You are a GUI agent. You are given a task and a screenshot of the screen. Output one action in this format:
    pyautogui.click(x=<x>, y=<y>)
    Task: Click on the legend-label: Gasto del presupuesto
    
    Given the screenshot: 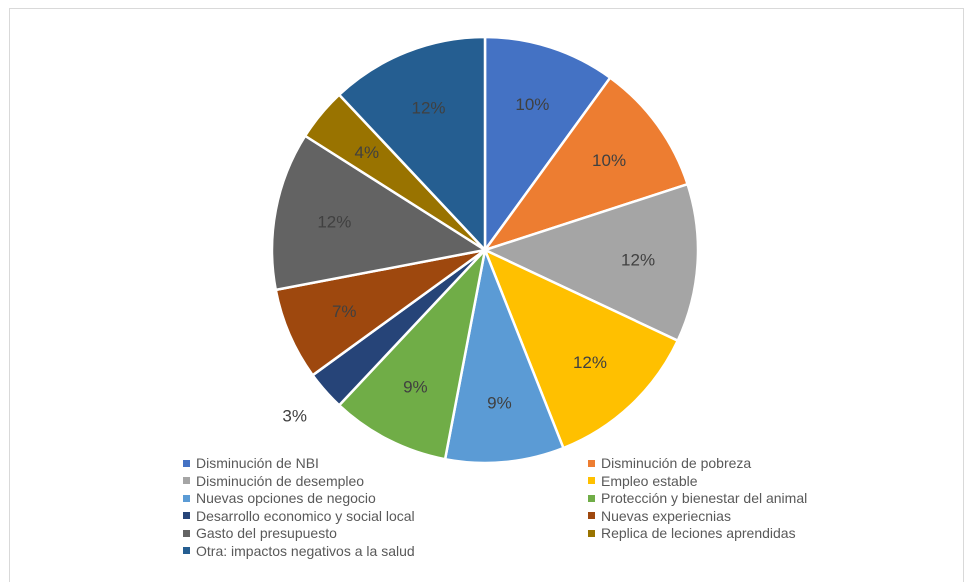 What is the action you would take?
    pyautogui.click(x=266, y=533)
    